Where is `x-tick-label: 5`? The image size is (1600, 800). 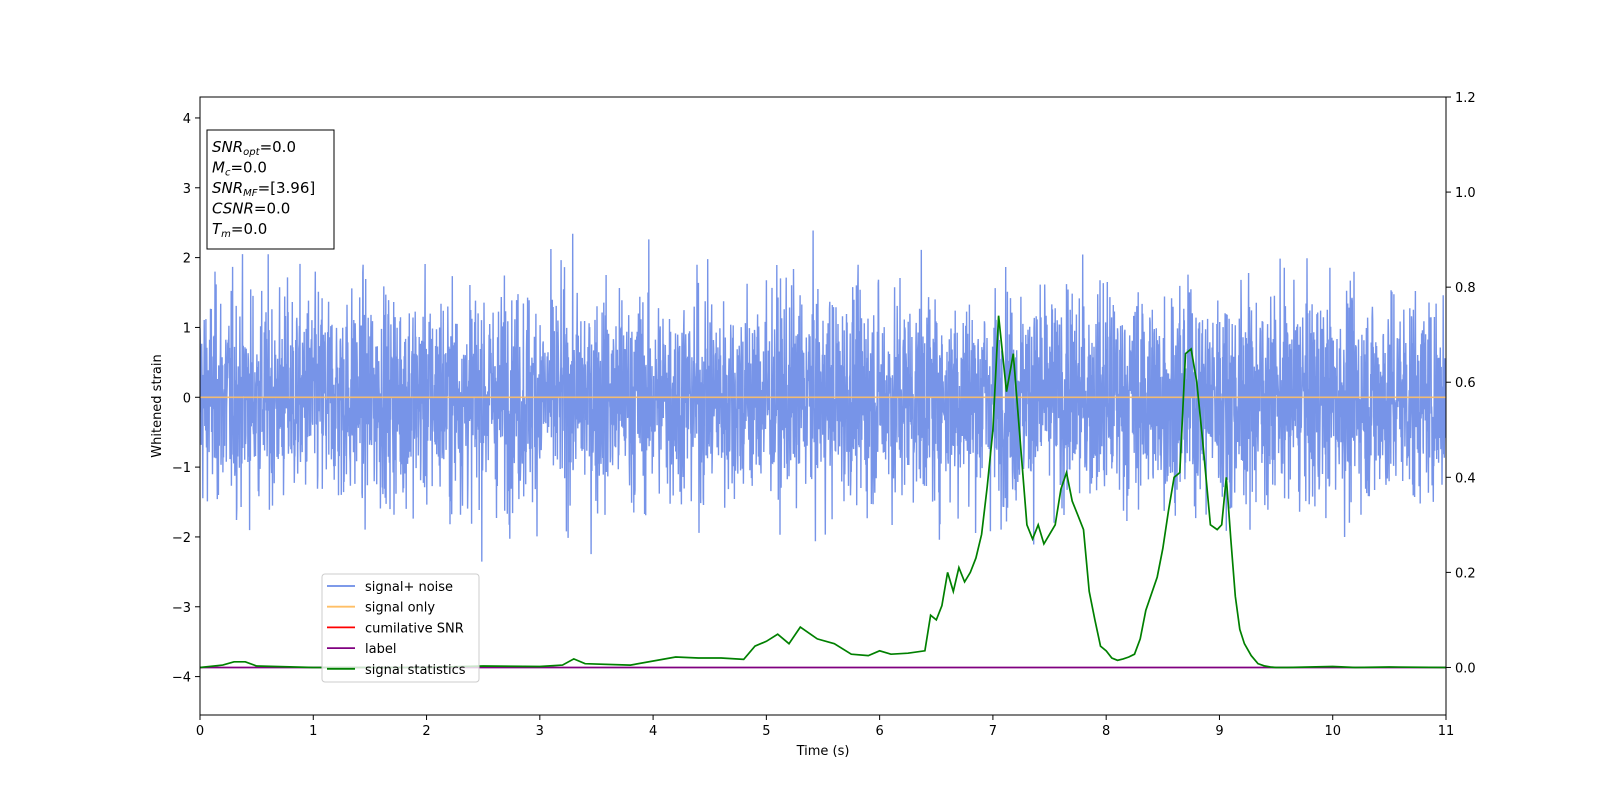 x-tick-label: 5 is located at coordinates (766, 731).